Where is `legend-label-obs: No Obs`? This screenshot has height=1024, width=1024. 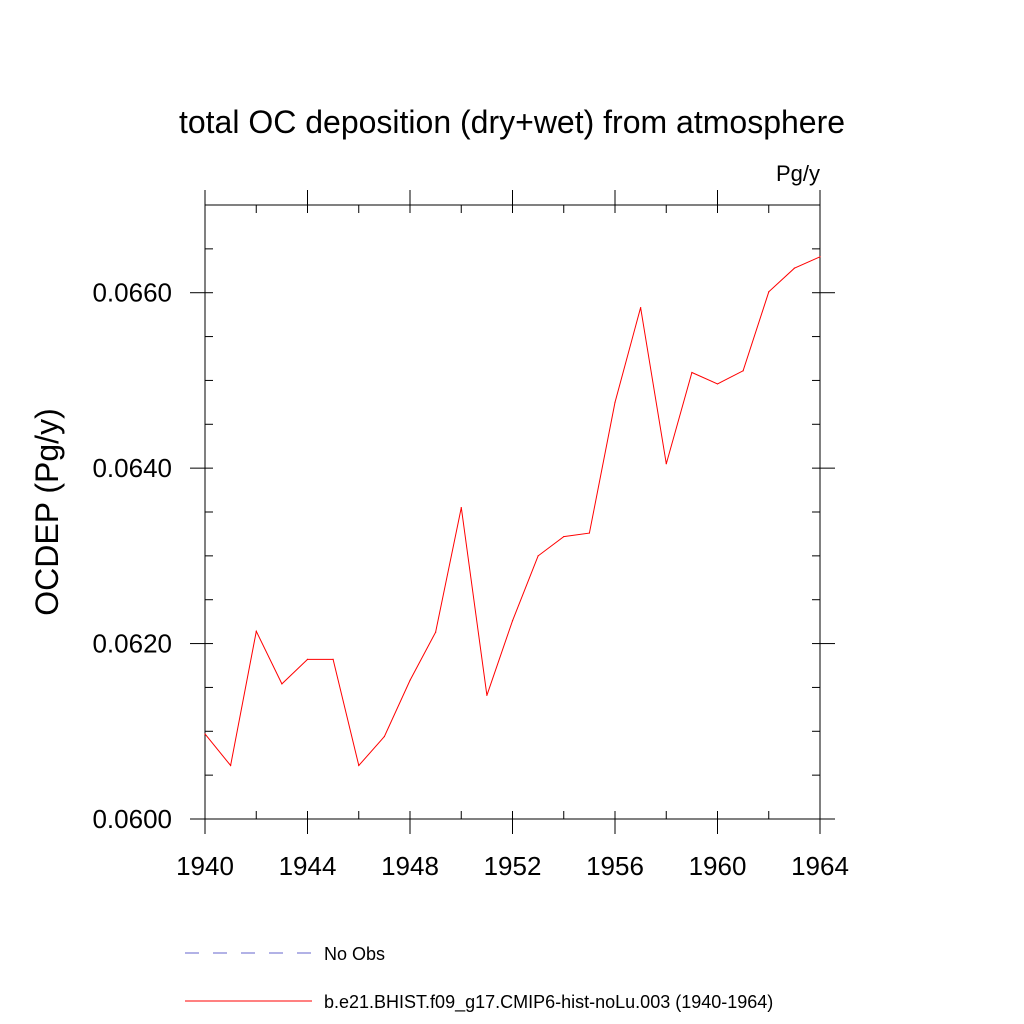
legend-label-obs: No Obs is located at coordinates (354, 954).